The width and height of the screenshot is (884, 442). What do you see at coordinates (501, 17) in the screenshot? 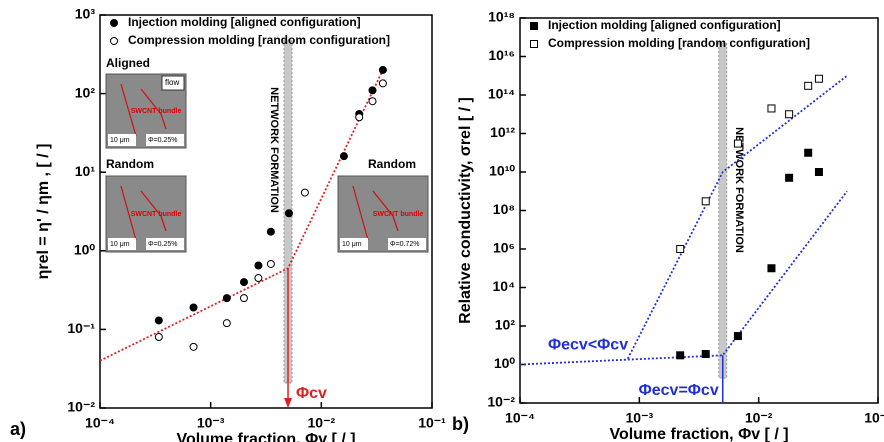
I see `y-tick-label: 10¹⁸` at bounding box center [501, 17].